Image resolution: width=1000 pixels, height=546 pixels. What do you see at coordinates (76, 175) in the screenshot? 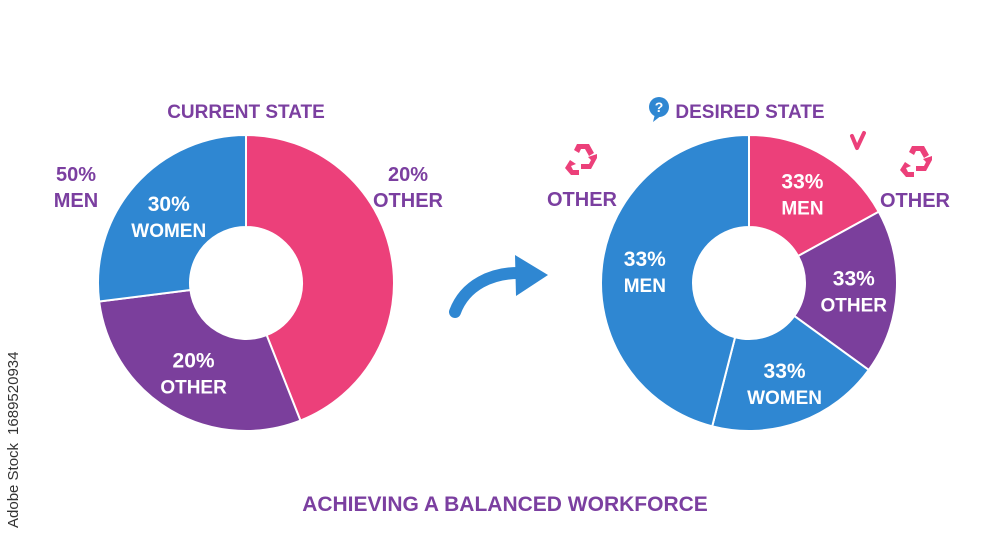
I see `current-men-outside-value: 50%` at bounding box center [76, 175].